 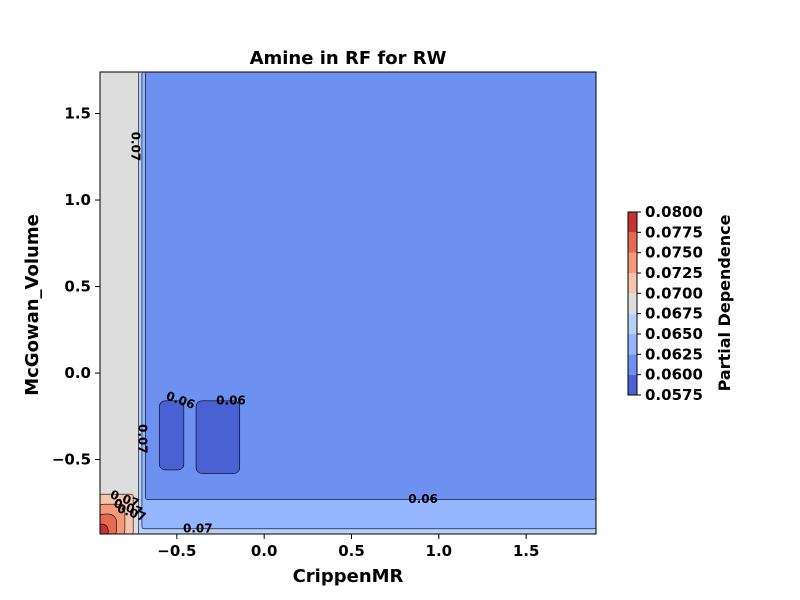 What do you see at coordinates (674, 395) in the screenshot?
I see `colorbar-tick-label: 0.0575` at bounding box center [674, 395].